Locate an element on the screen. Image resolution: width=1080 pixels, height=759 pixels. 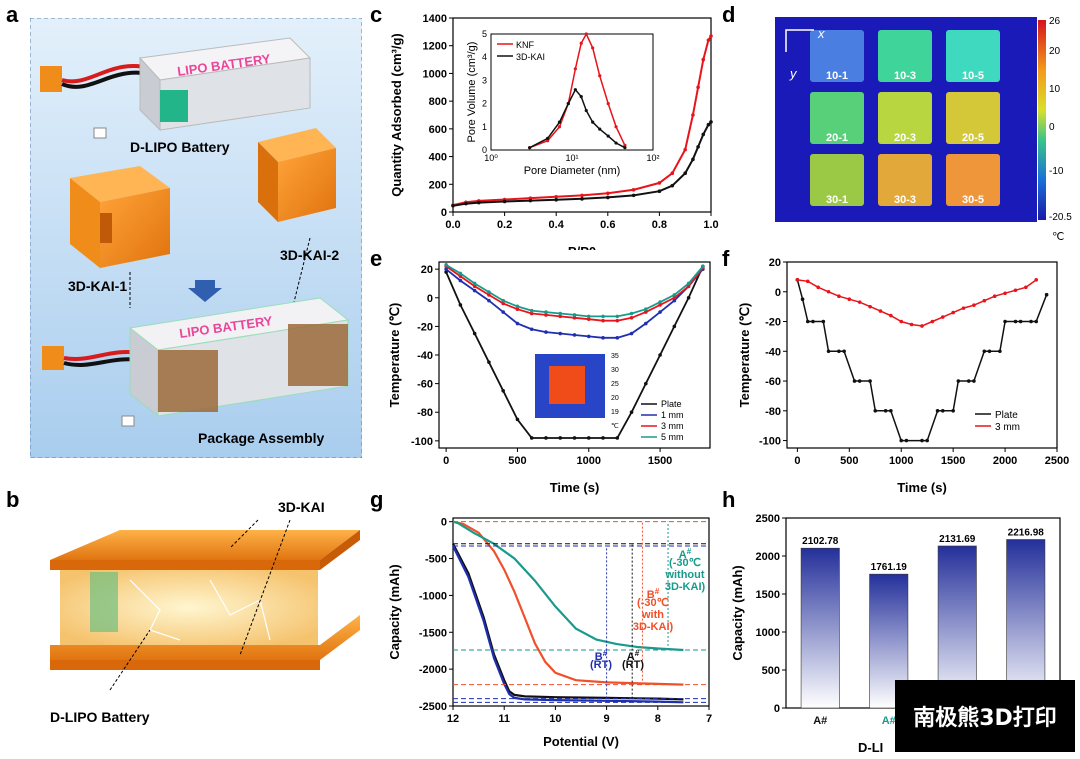
down-arrow-icon is located at coordinates (205, 291).